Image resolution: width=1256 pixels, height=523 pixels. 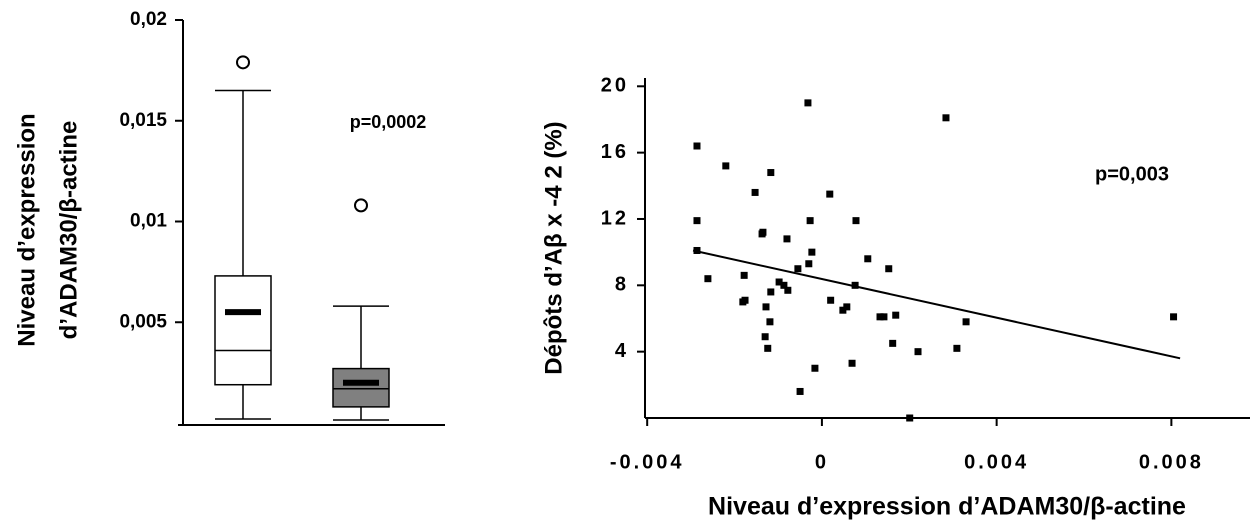 I want to click on y-tick-label: 4, so click(x=622, y=351).